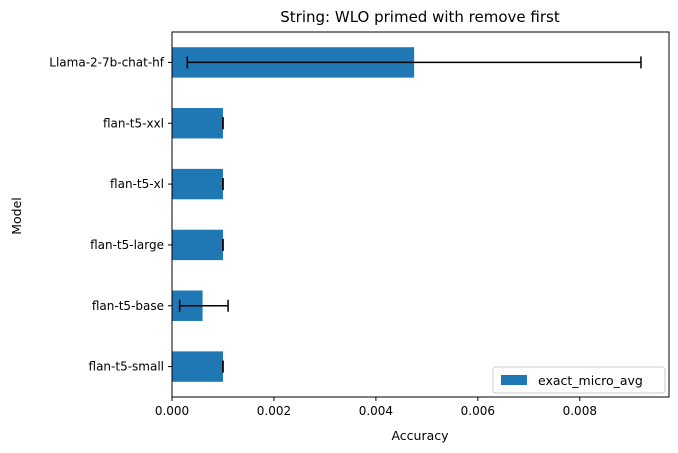 This screenshot has width=678, height=453. Describe the element at coordinates (420, 435) in the screenshot. I see `x-axis-label: Accuracy` at that location.